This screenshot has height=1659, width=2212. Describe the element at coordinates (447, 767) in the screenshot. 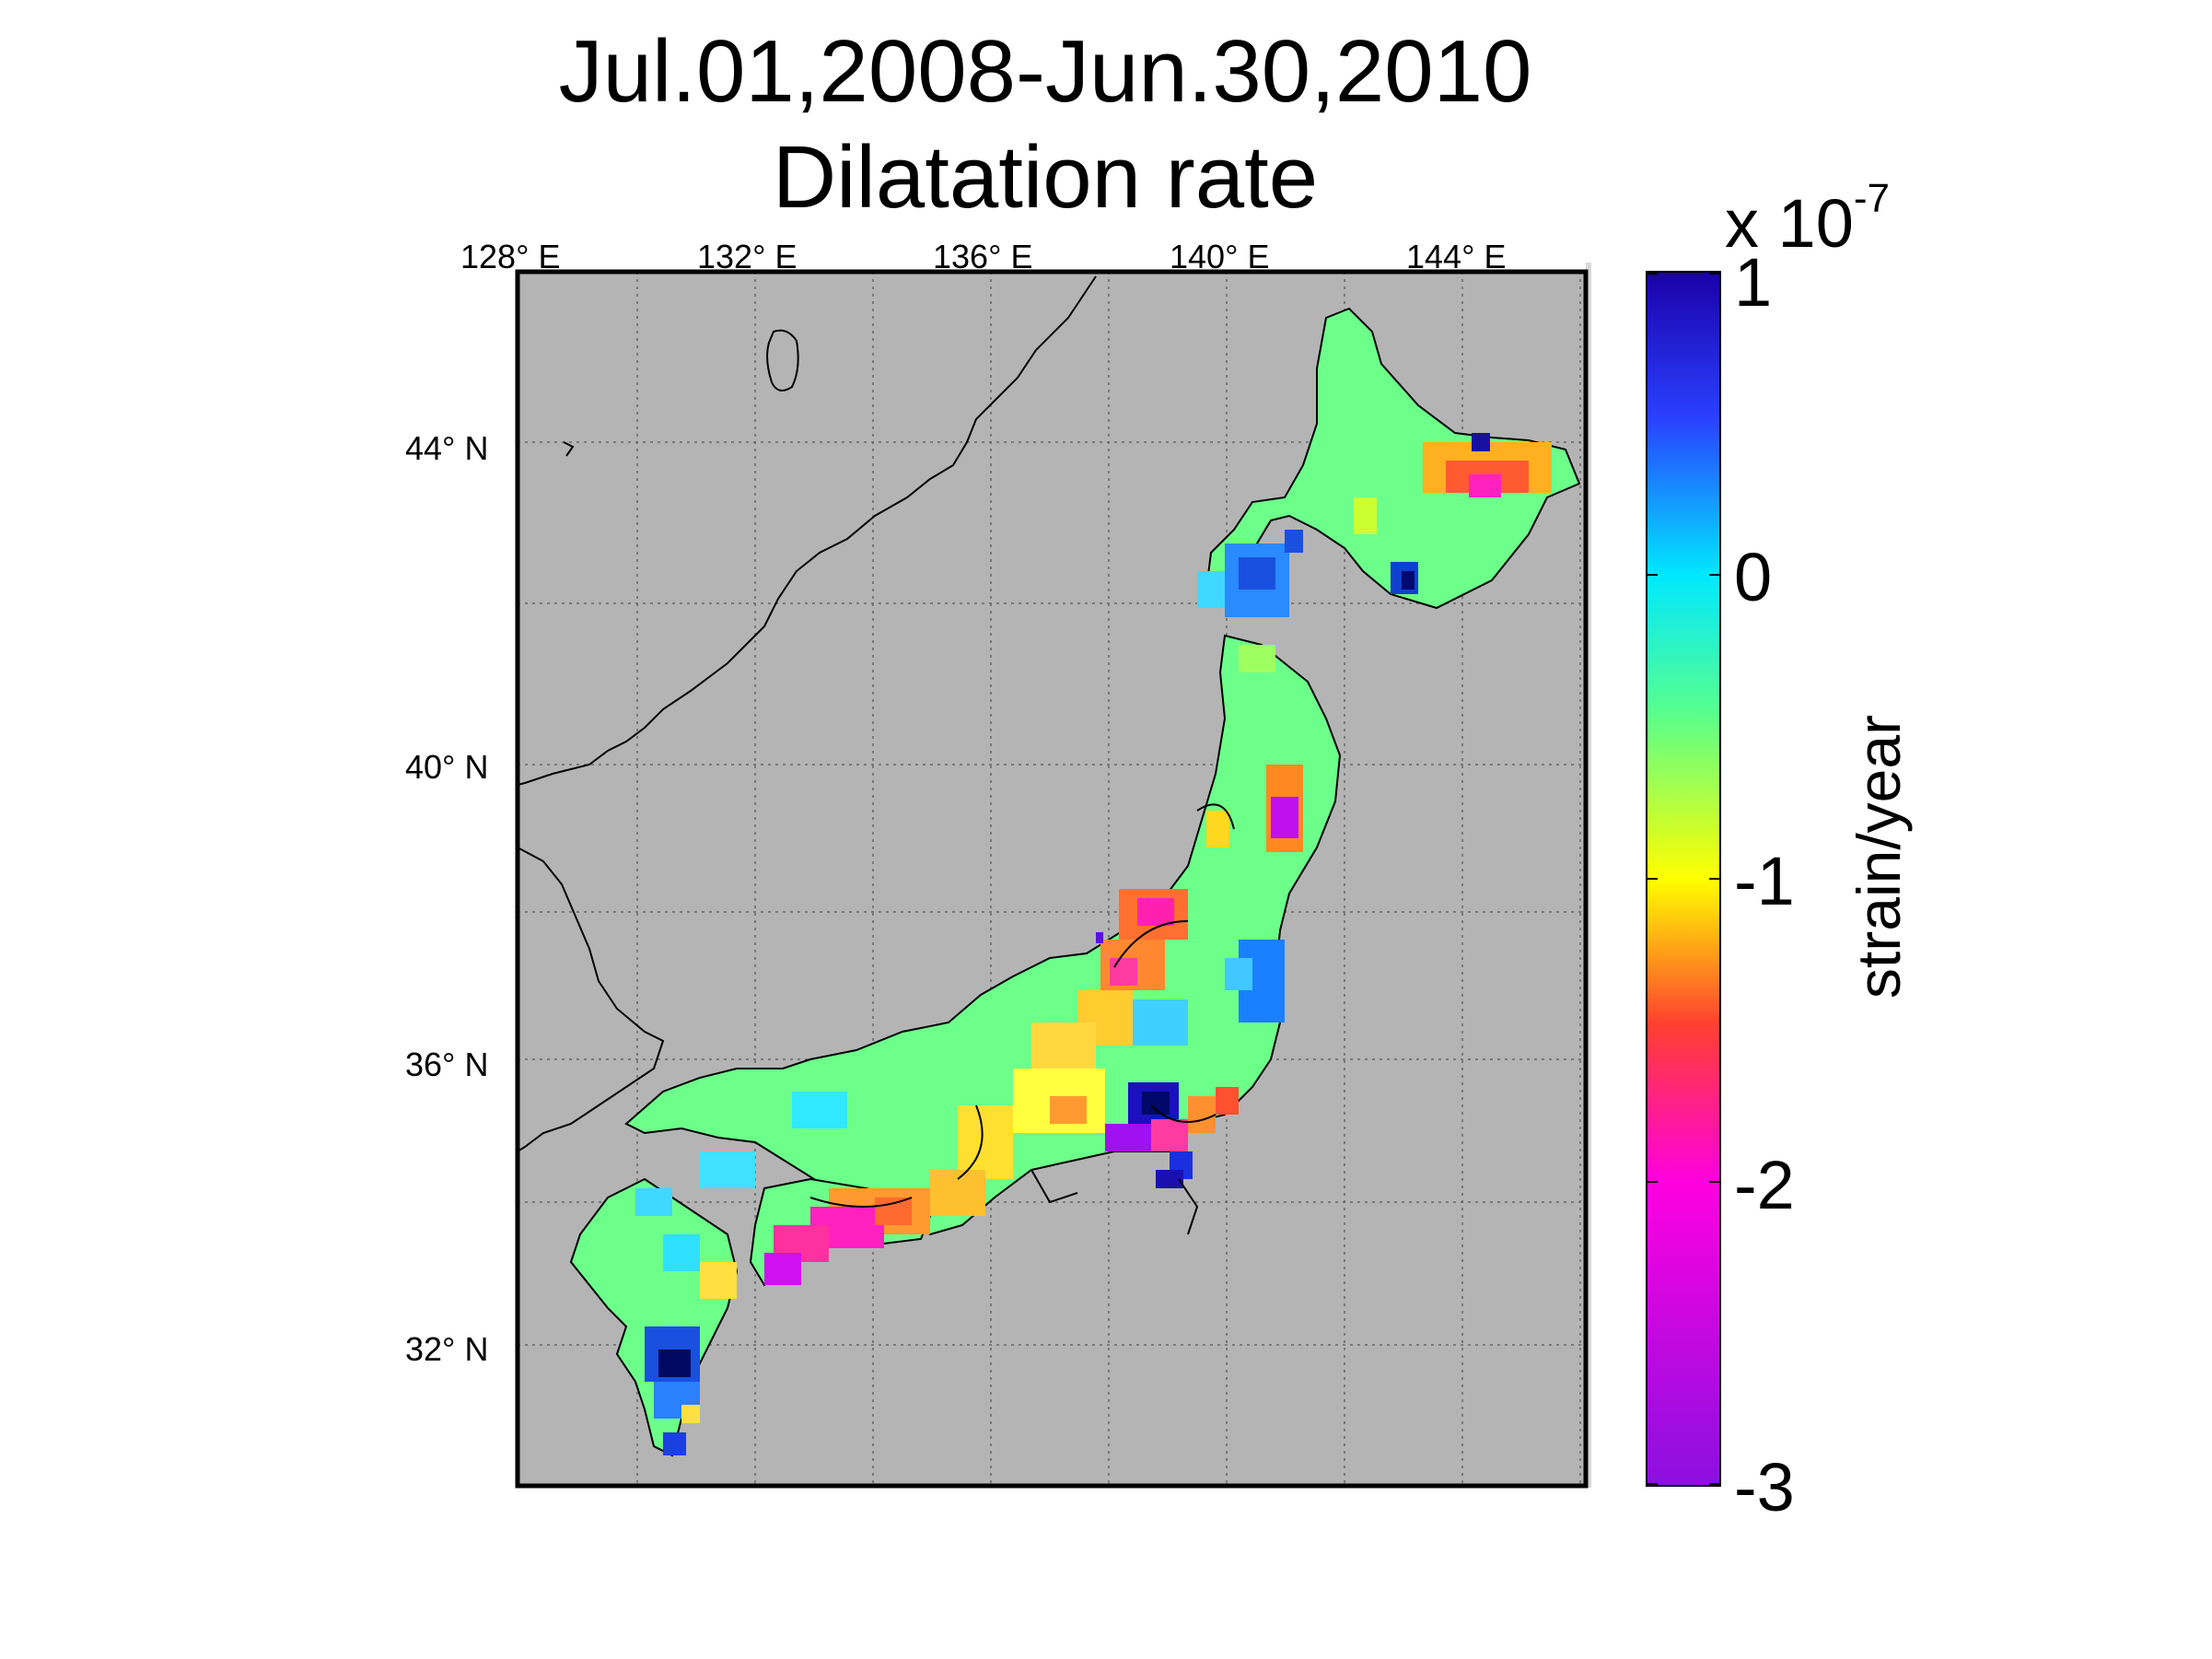

I see `lat-label-40: 40° N` at that location.